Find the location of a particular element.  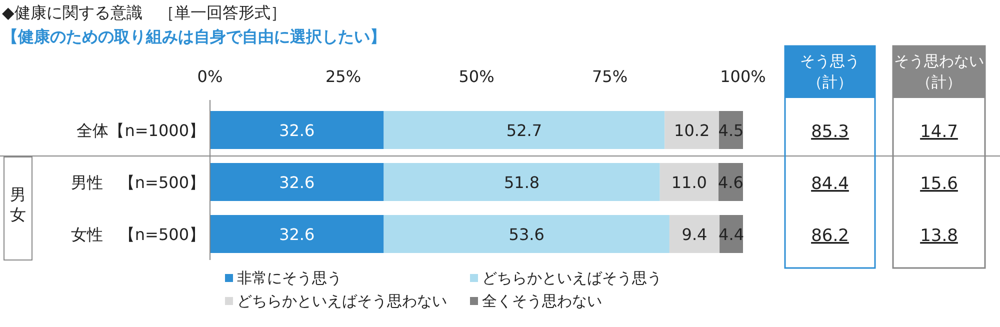

text: 10.2 is located at coordinates (692, 130).